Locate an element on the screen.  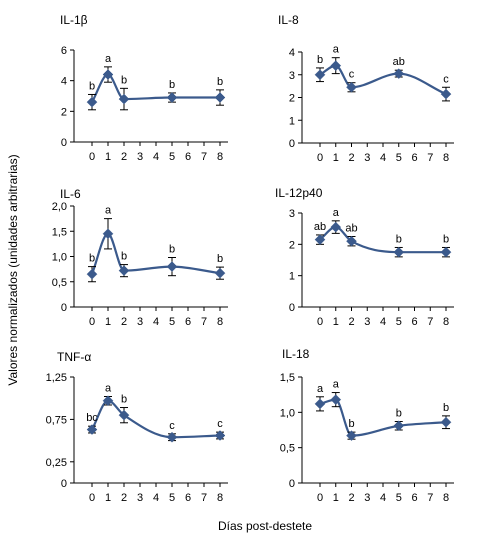
y-tick-label: 2 is located at coordinates (292, 99).